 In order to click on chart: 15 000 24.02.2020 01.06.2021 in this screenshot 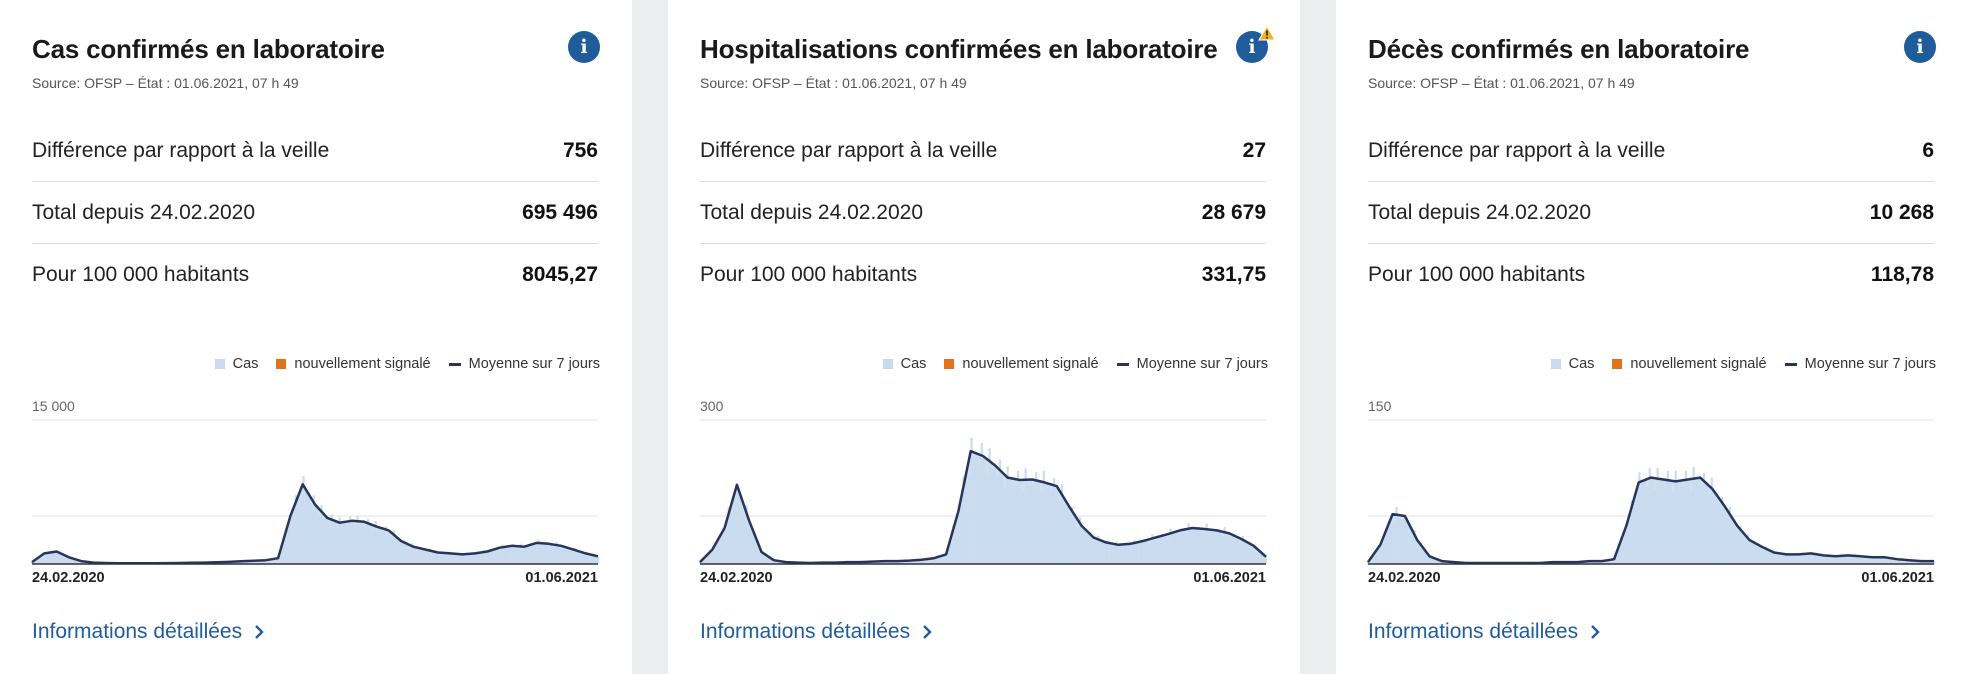, I will do `click(315, 492)`.